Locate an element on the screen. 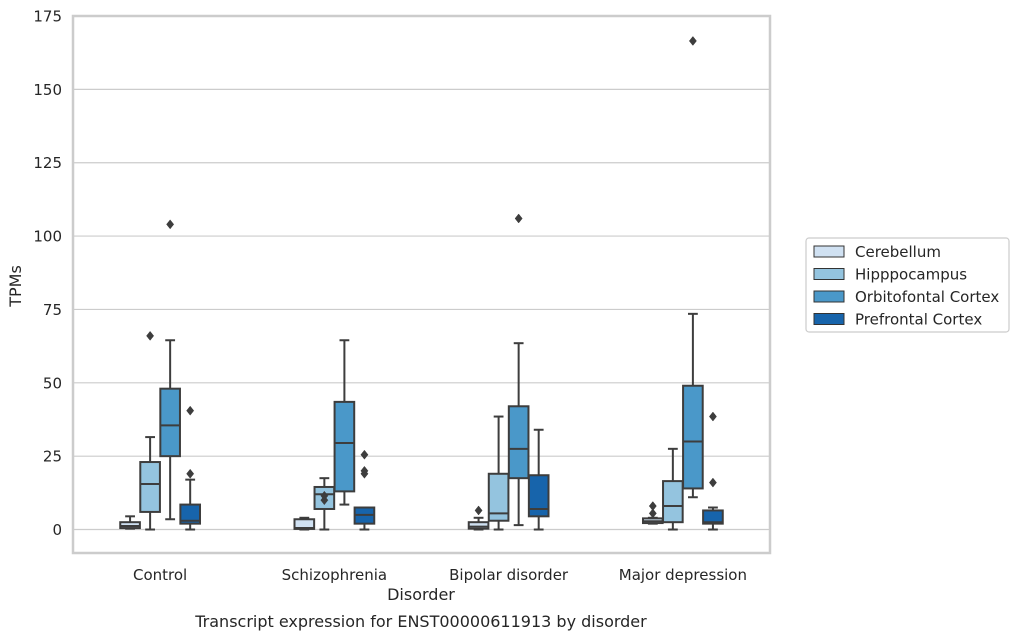 The image size is (1018, 640). y-tick-label: 125 is located at coordinates (47, 163).